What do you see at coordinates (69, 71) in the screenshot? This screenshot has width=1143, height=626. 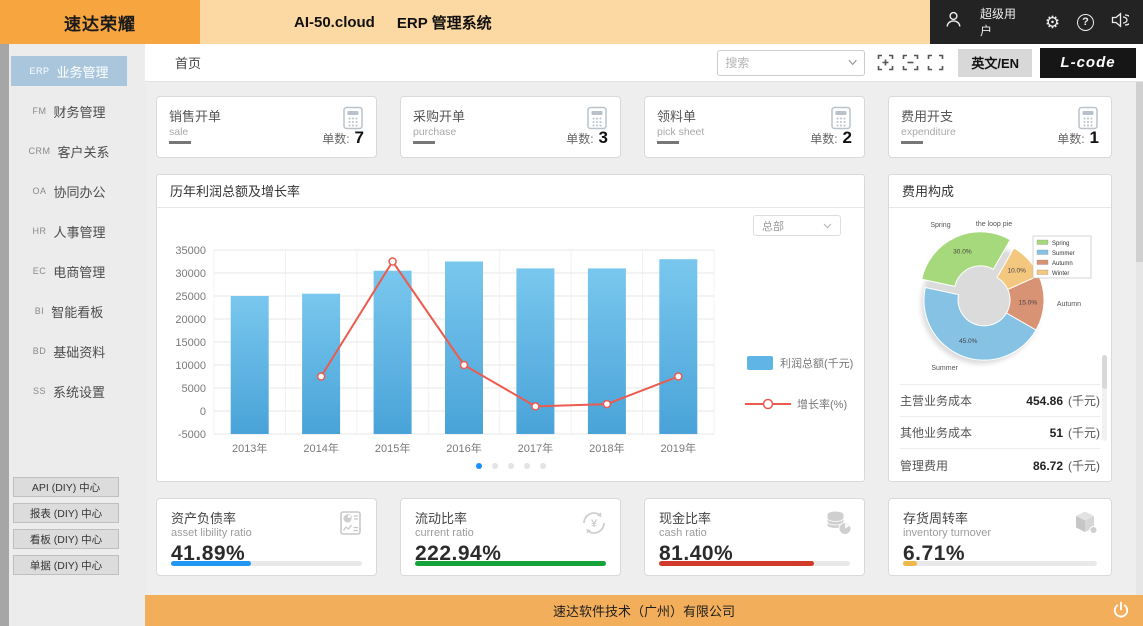 I see `sidebar-item-erp: ERP 业务管理` at bounding box center [69, 71].